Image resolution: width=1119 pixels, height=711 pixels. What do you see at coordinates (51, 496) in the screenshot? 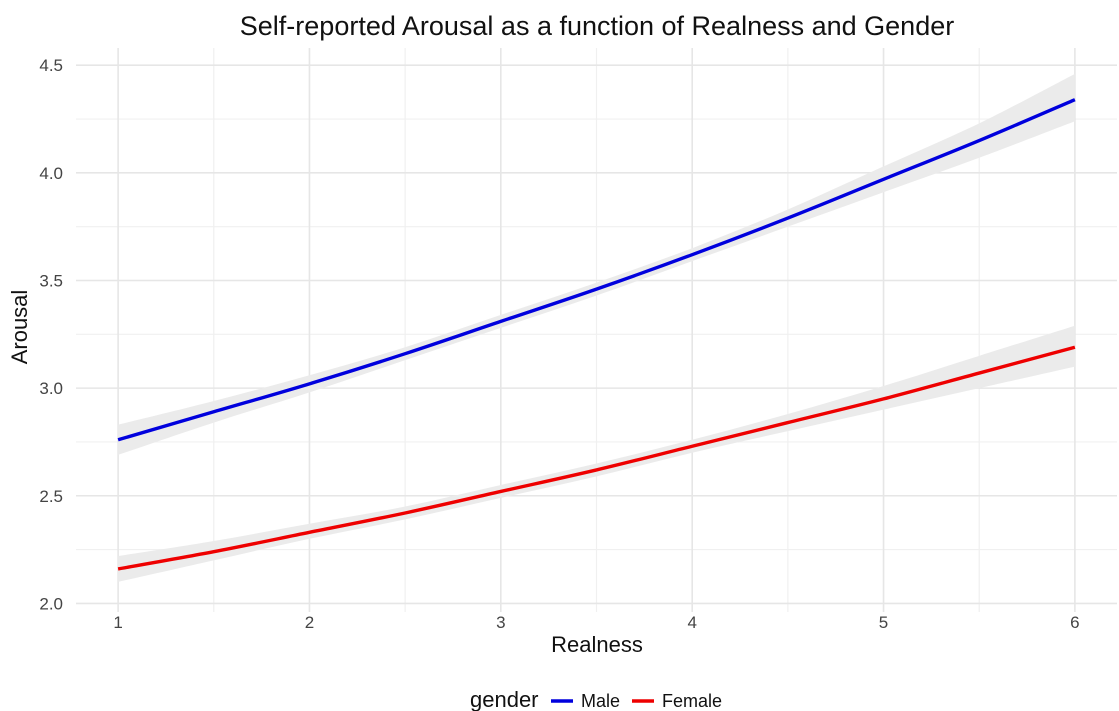
I see `y-tick-label: 2.5` at bounding box center [51, 496].